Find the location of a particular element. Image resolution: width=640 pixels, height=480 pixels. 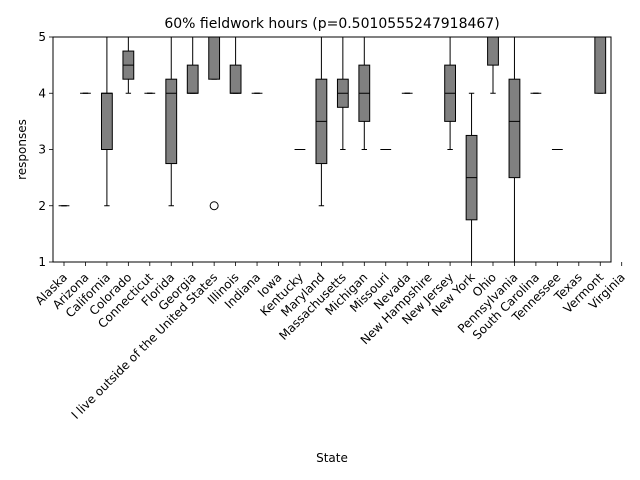

y-tick-label: 4 is located at coordinates (42, 93).